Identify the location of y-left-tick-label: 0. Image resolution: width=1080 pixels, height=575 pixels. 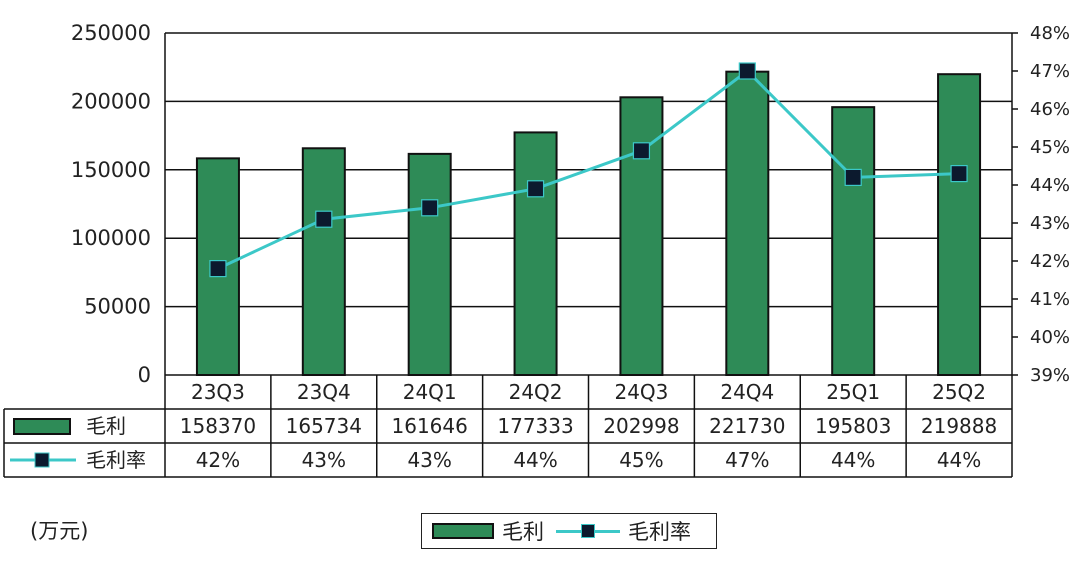
(144, 375).